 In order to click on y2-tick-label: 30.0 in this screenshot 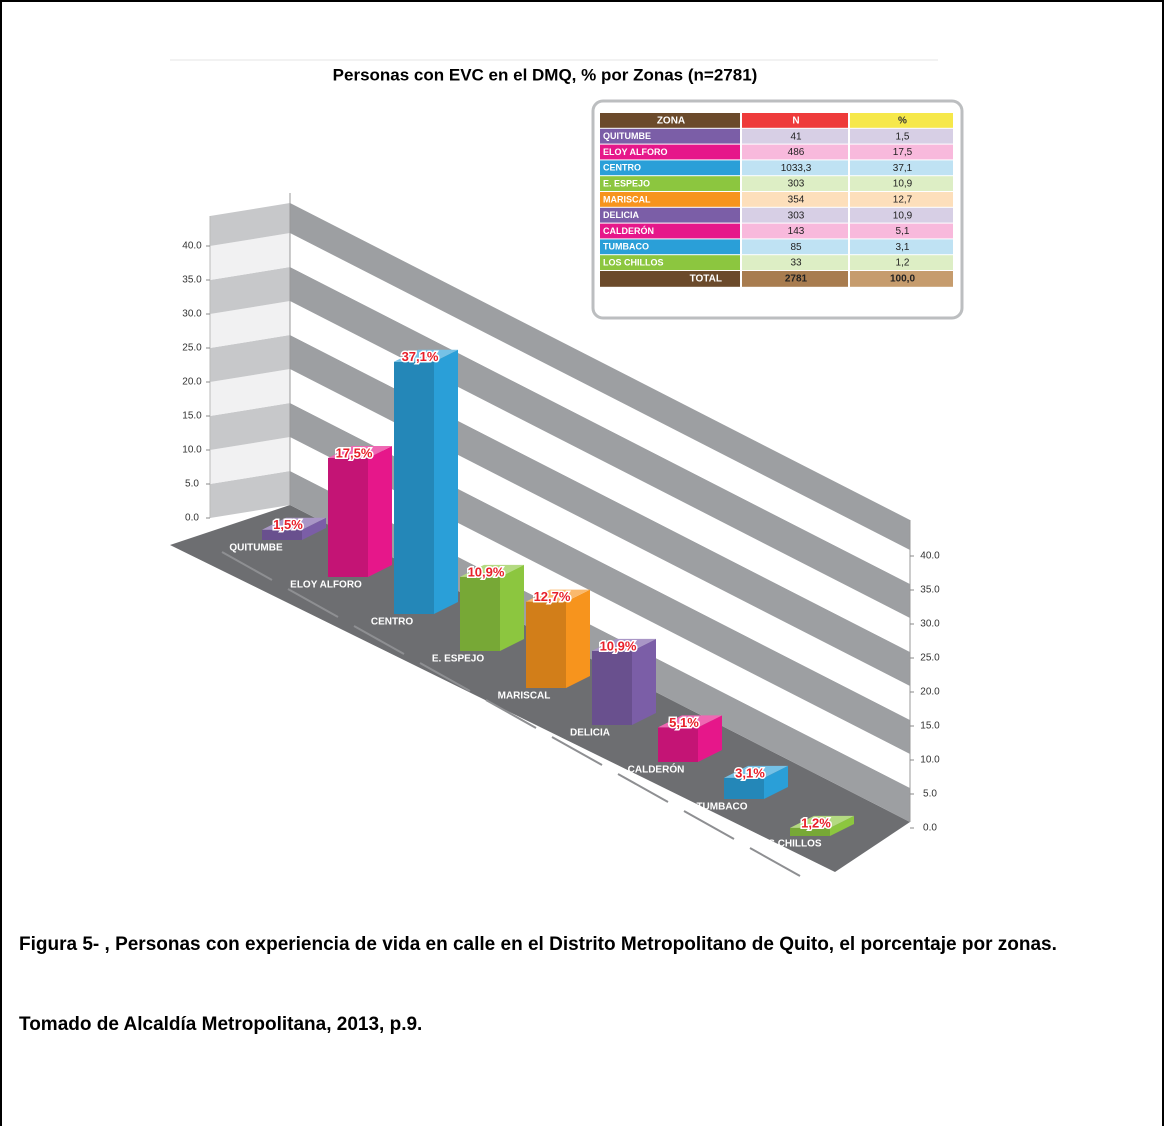, I will do `click(930, 624)`.